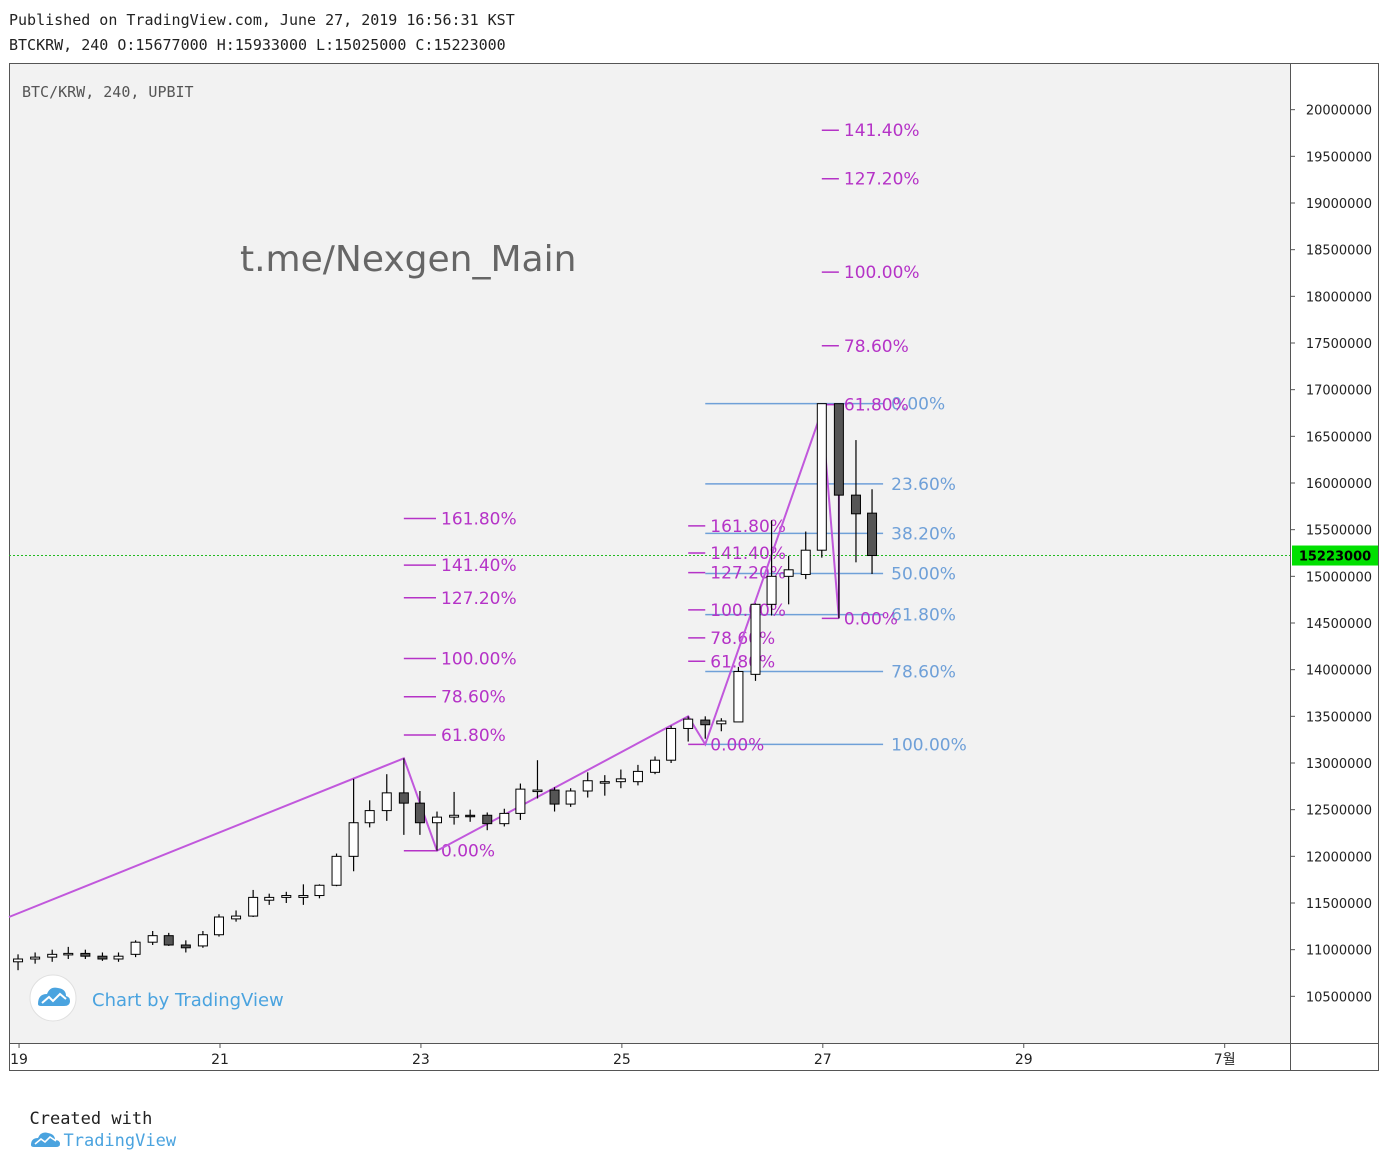 This screenshot has height=1151, width=1388. I want to click on price-tick-label: 16000000, so click(1339, 484).